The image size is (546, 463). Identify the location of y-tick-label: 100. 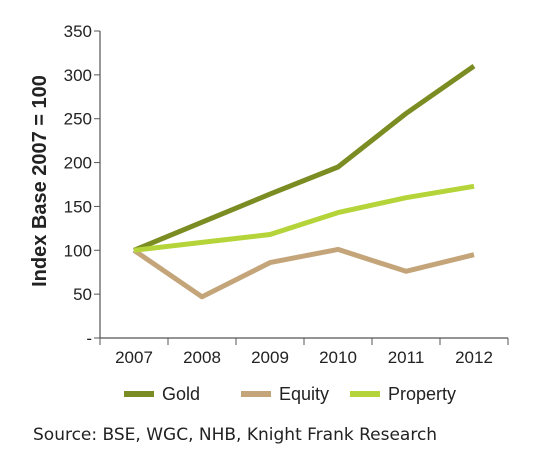
(78, 250).